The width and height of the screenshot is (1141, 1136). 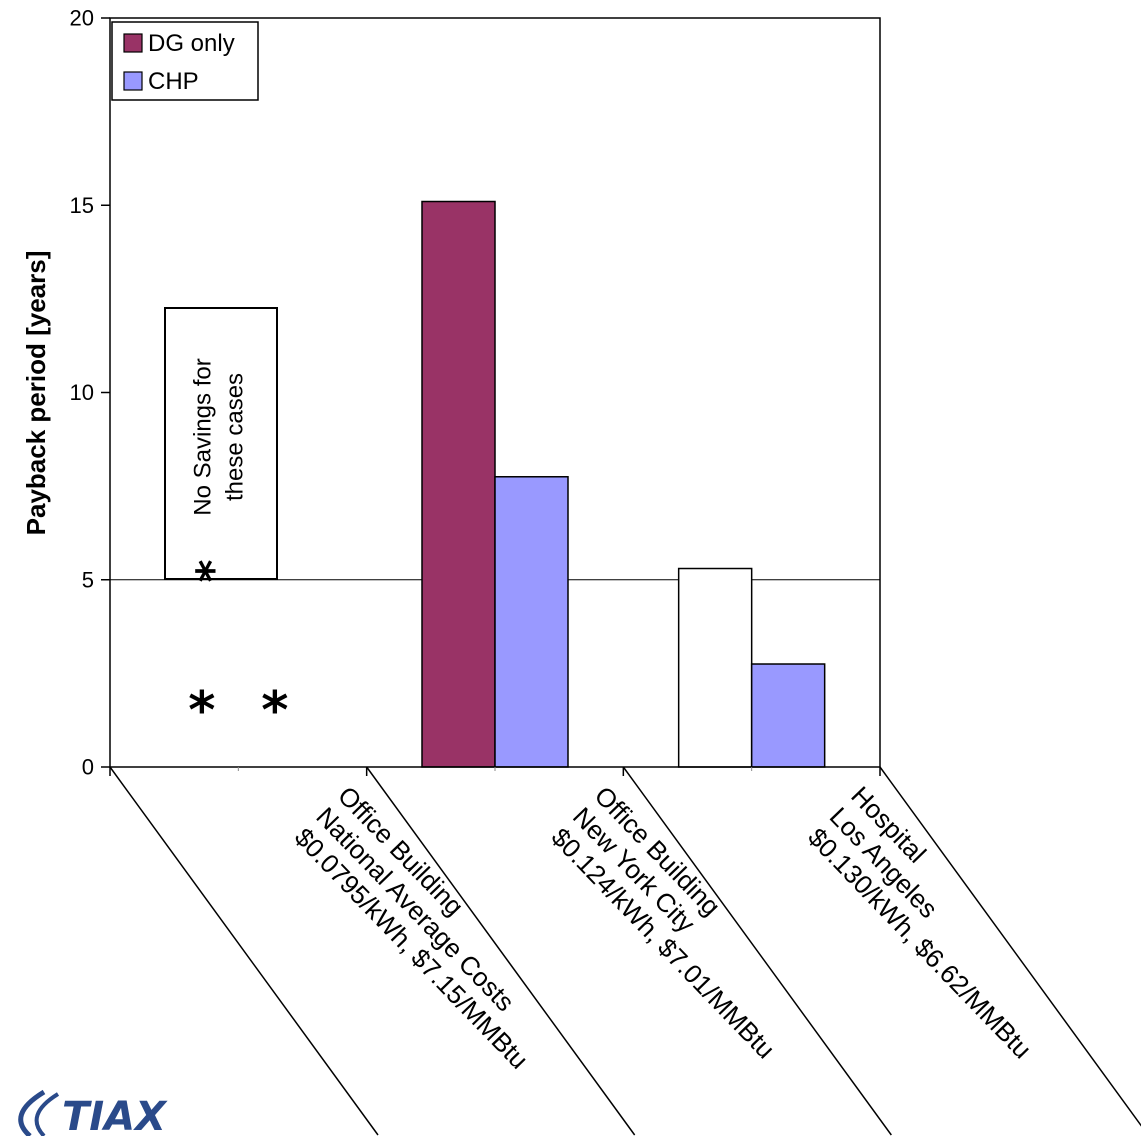 I want to click on note-asterisk: *, so click(x=213, y=570).